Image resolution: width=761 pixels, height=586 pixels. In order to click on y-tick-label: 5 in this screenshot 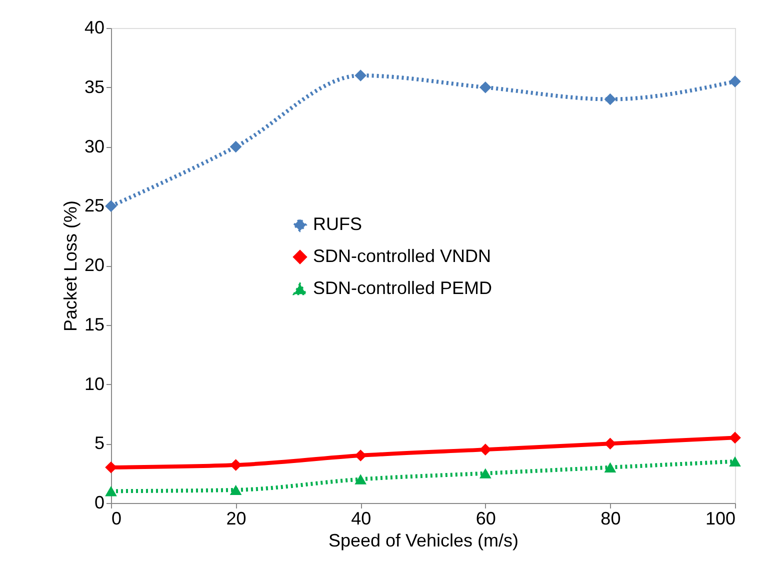, I will do `click(99, 443)`.